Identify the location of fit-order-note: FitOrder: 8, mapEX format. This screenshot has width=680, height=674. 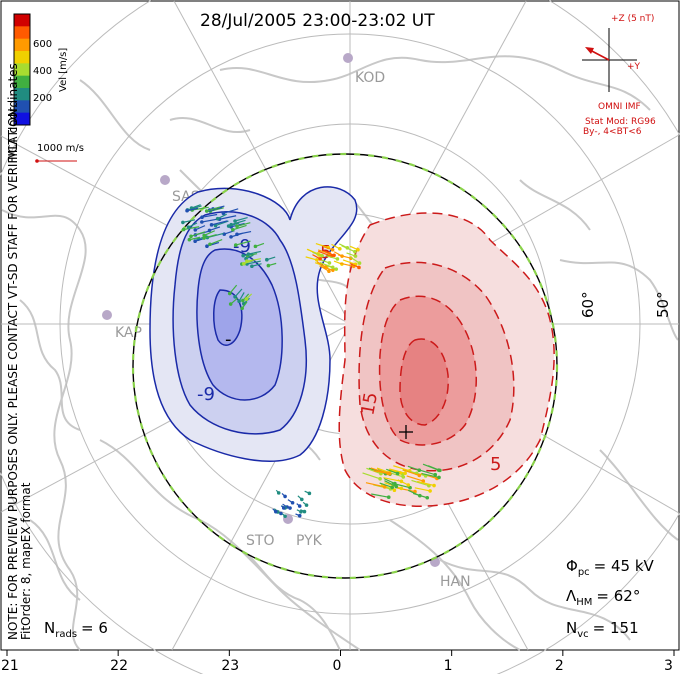
(26, 561).